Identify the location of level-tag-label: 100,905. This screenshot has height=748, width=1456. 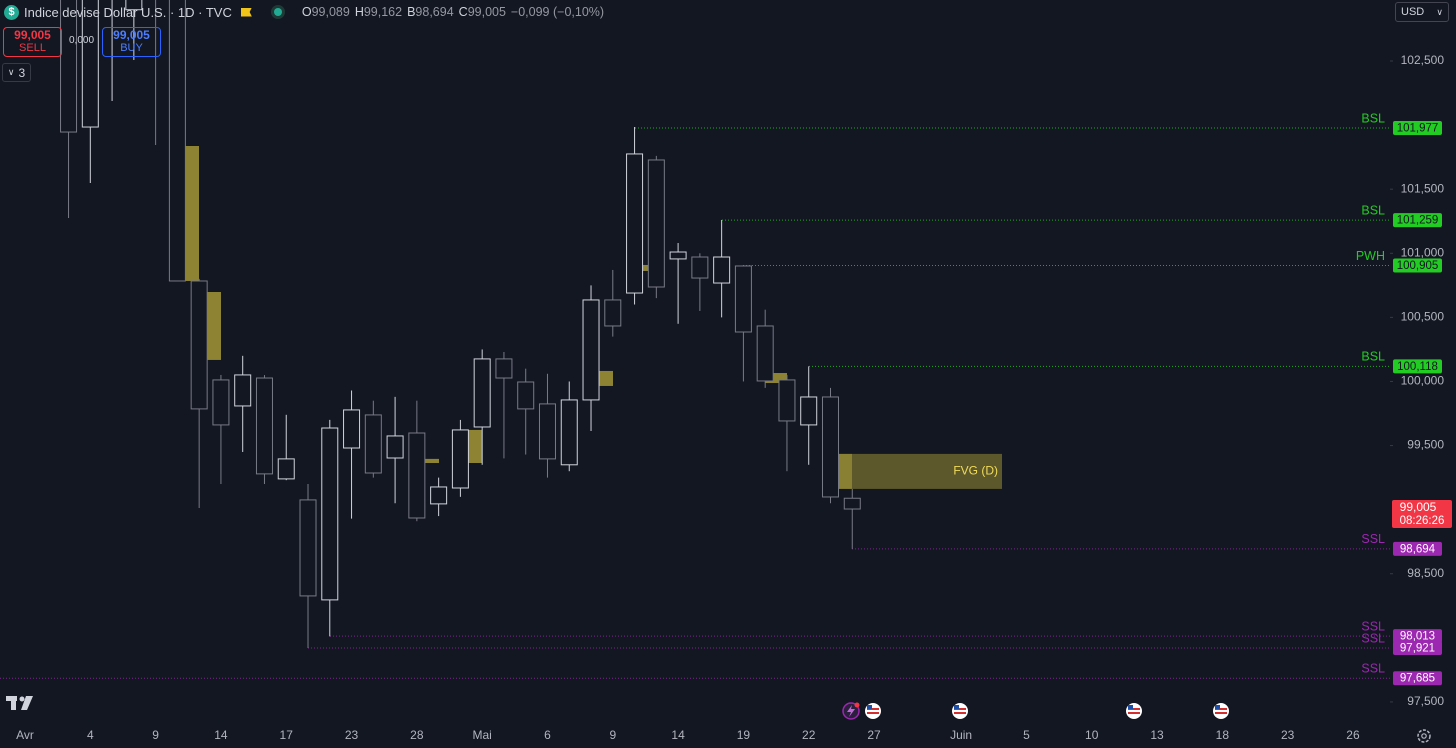
(1418, 266).